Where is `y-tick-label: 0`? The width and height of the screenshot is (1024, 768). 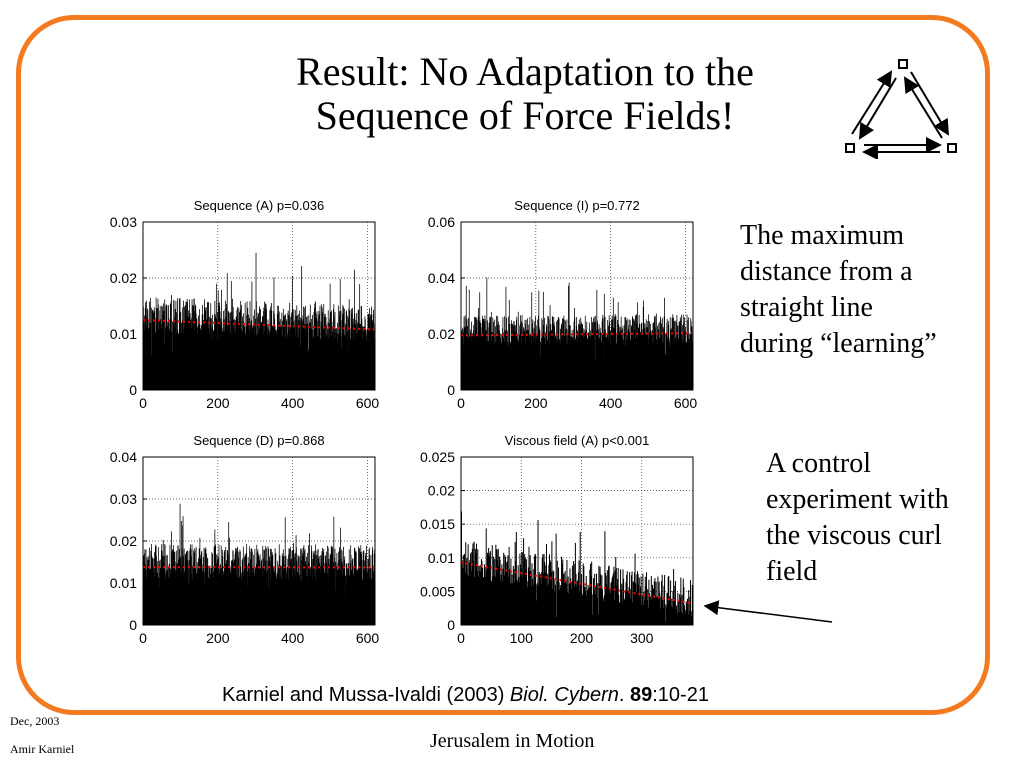
y-tick-label: 0 is located at coordinates (451, 625).